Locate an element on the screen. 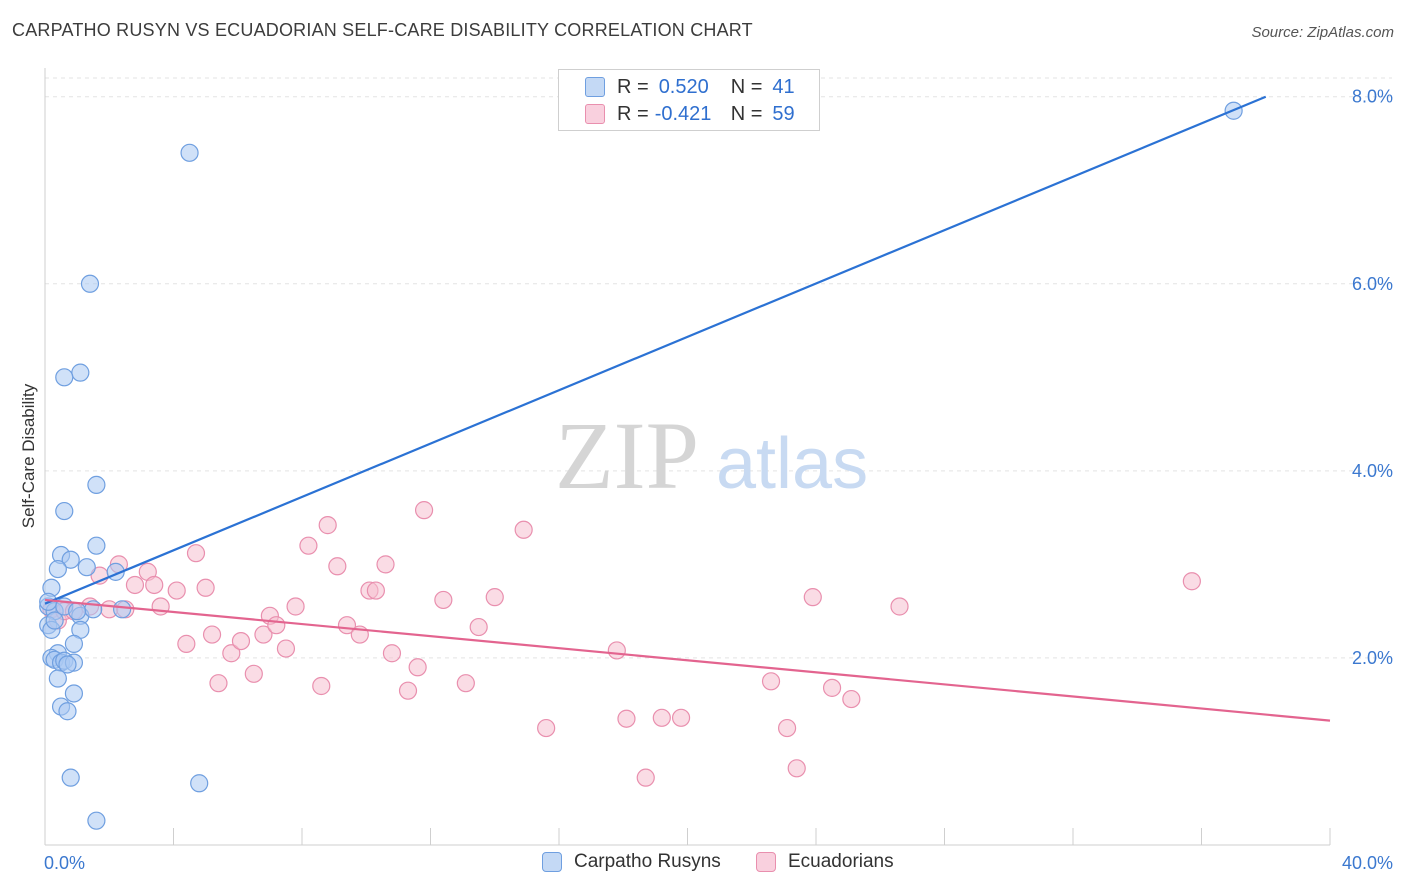 The height and width of the screenshot is (892, 1406). legend-row-carpatho: R = 0.520 N = 41 is located at coordinates (690, 87).